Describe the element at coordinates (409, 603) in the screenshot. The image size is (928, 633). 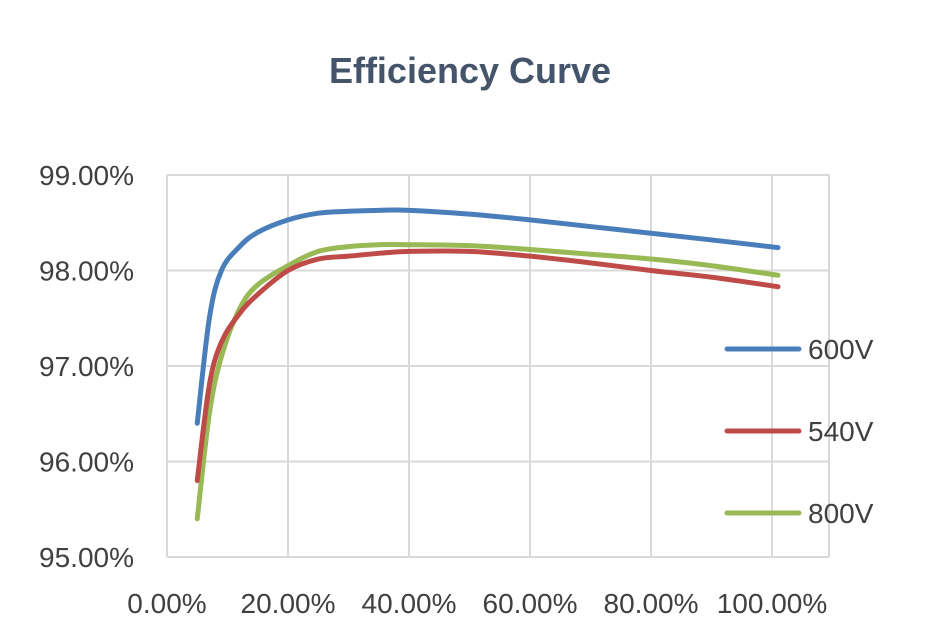
I see `x-tick-label: 40.00%` at that location.